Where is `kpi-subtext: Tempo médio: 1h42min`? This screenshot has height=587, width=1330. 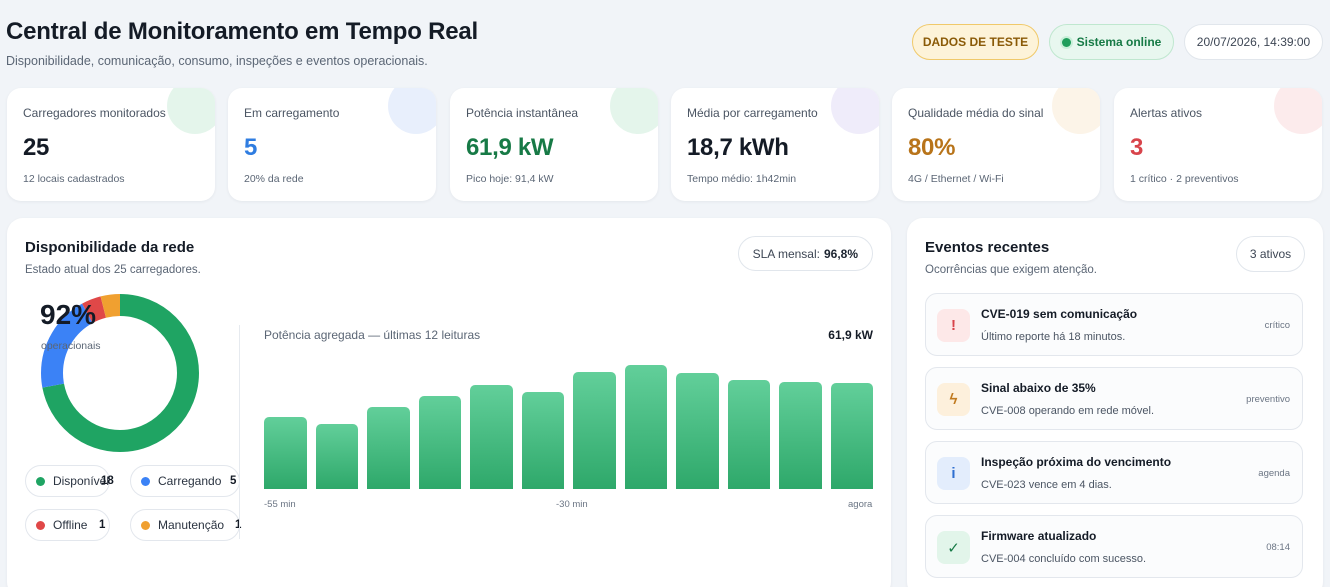
kpi-subtext: Tempo médio: 1h42min is located at coordinates (742, 179).